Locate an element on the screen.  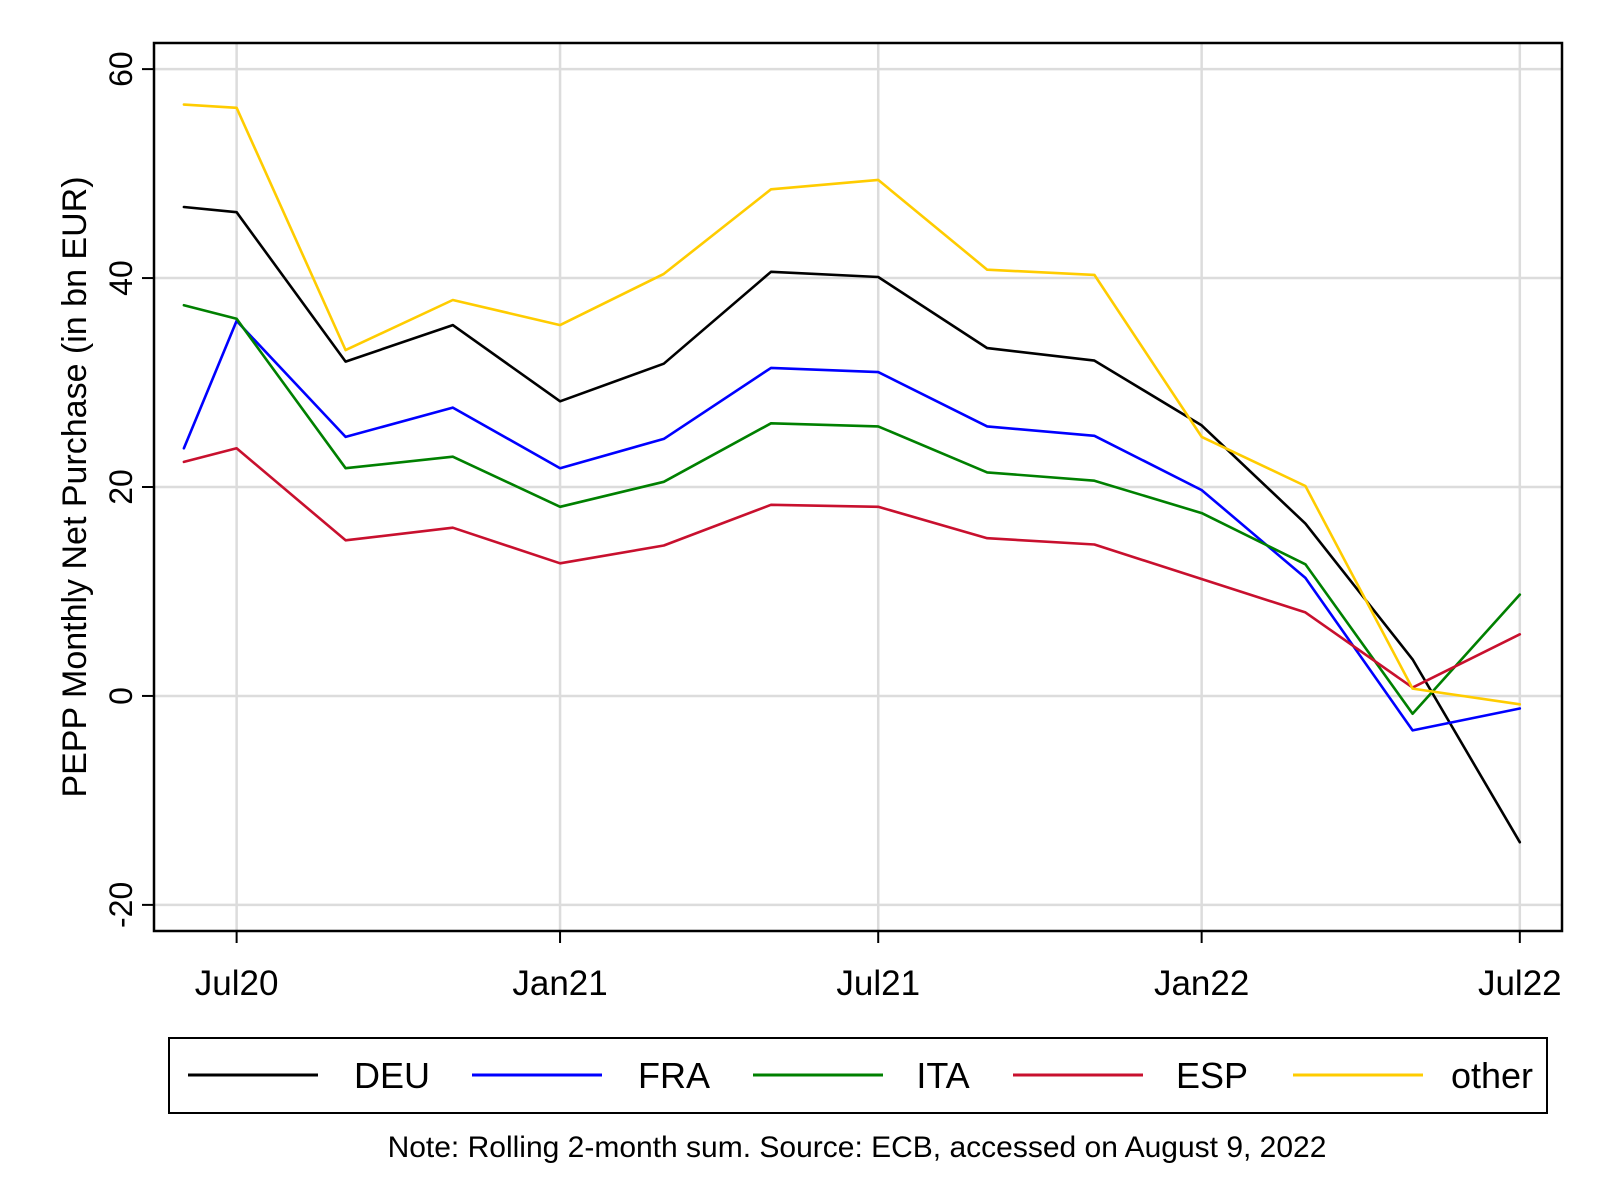
x-tick-label: Jan21 is located at coordinates (559, 983).